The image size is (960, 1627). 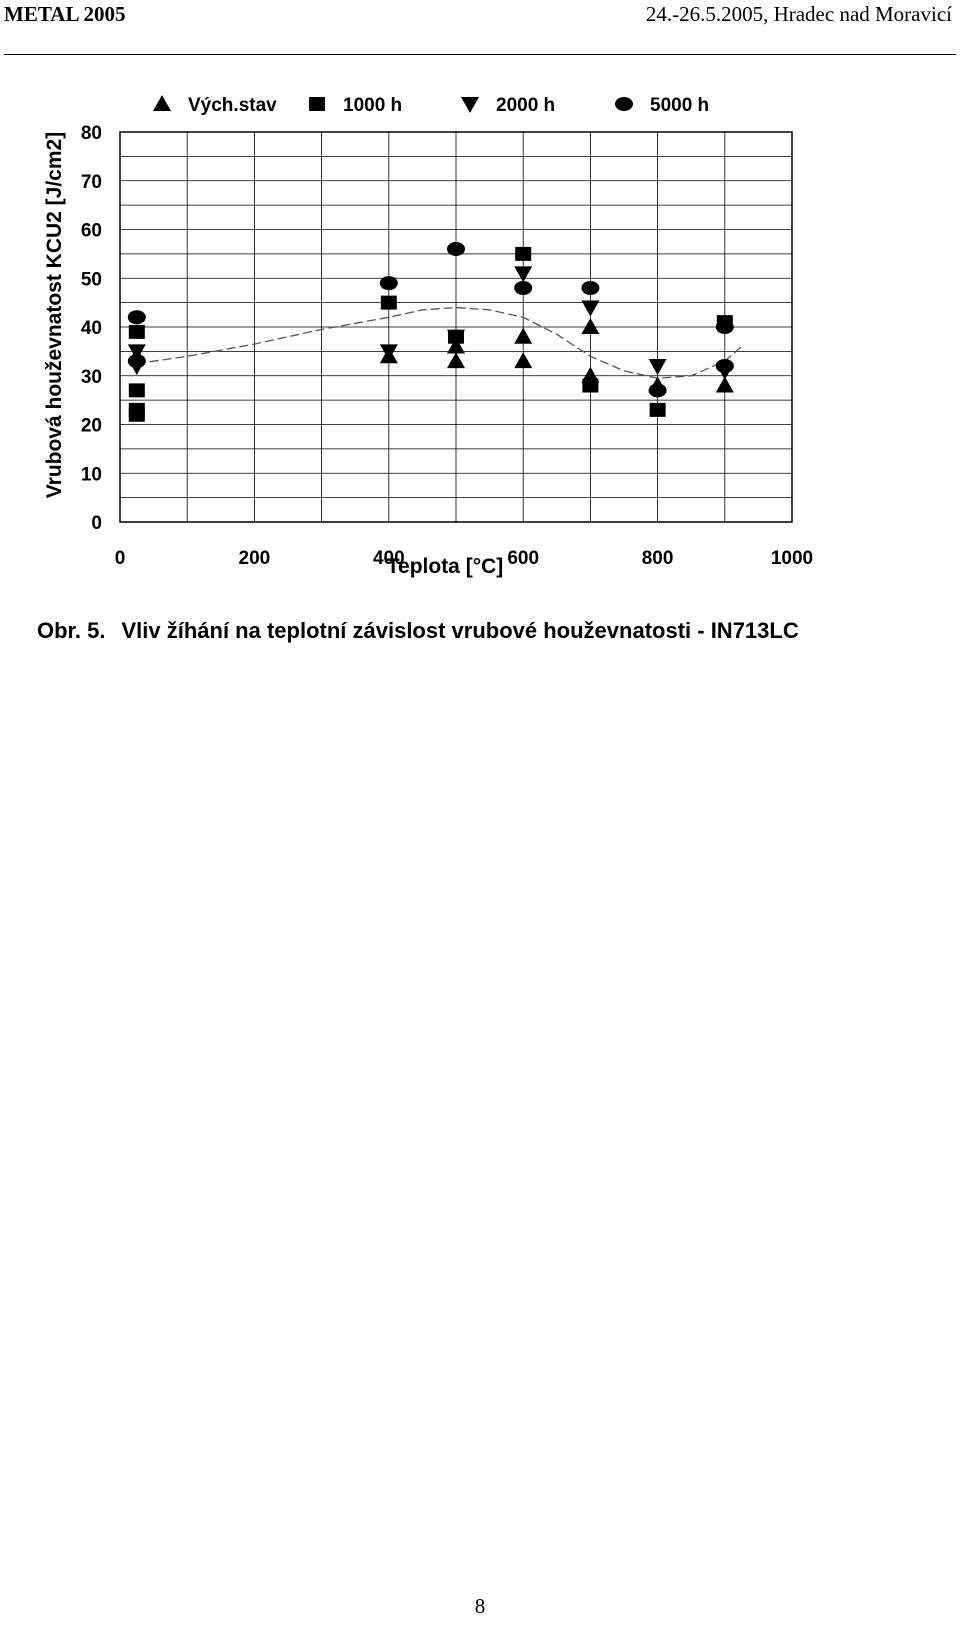 I want to click on y-tick-label: 80, so click(x=91, y=133).